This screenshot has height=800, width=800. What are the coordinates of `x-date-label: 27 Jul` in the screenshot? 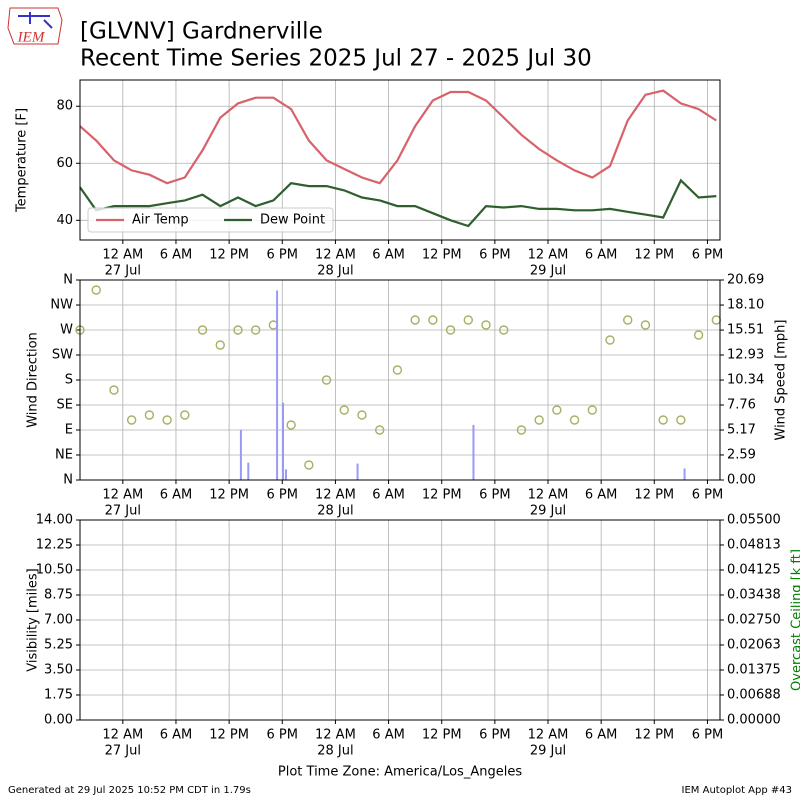 It's located at (123, 751).